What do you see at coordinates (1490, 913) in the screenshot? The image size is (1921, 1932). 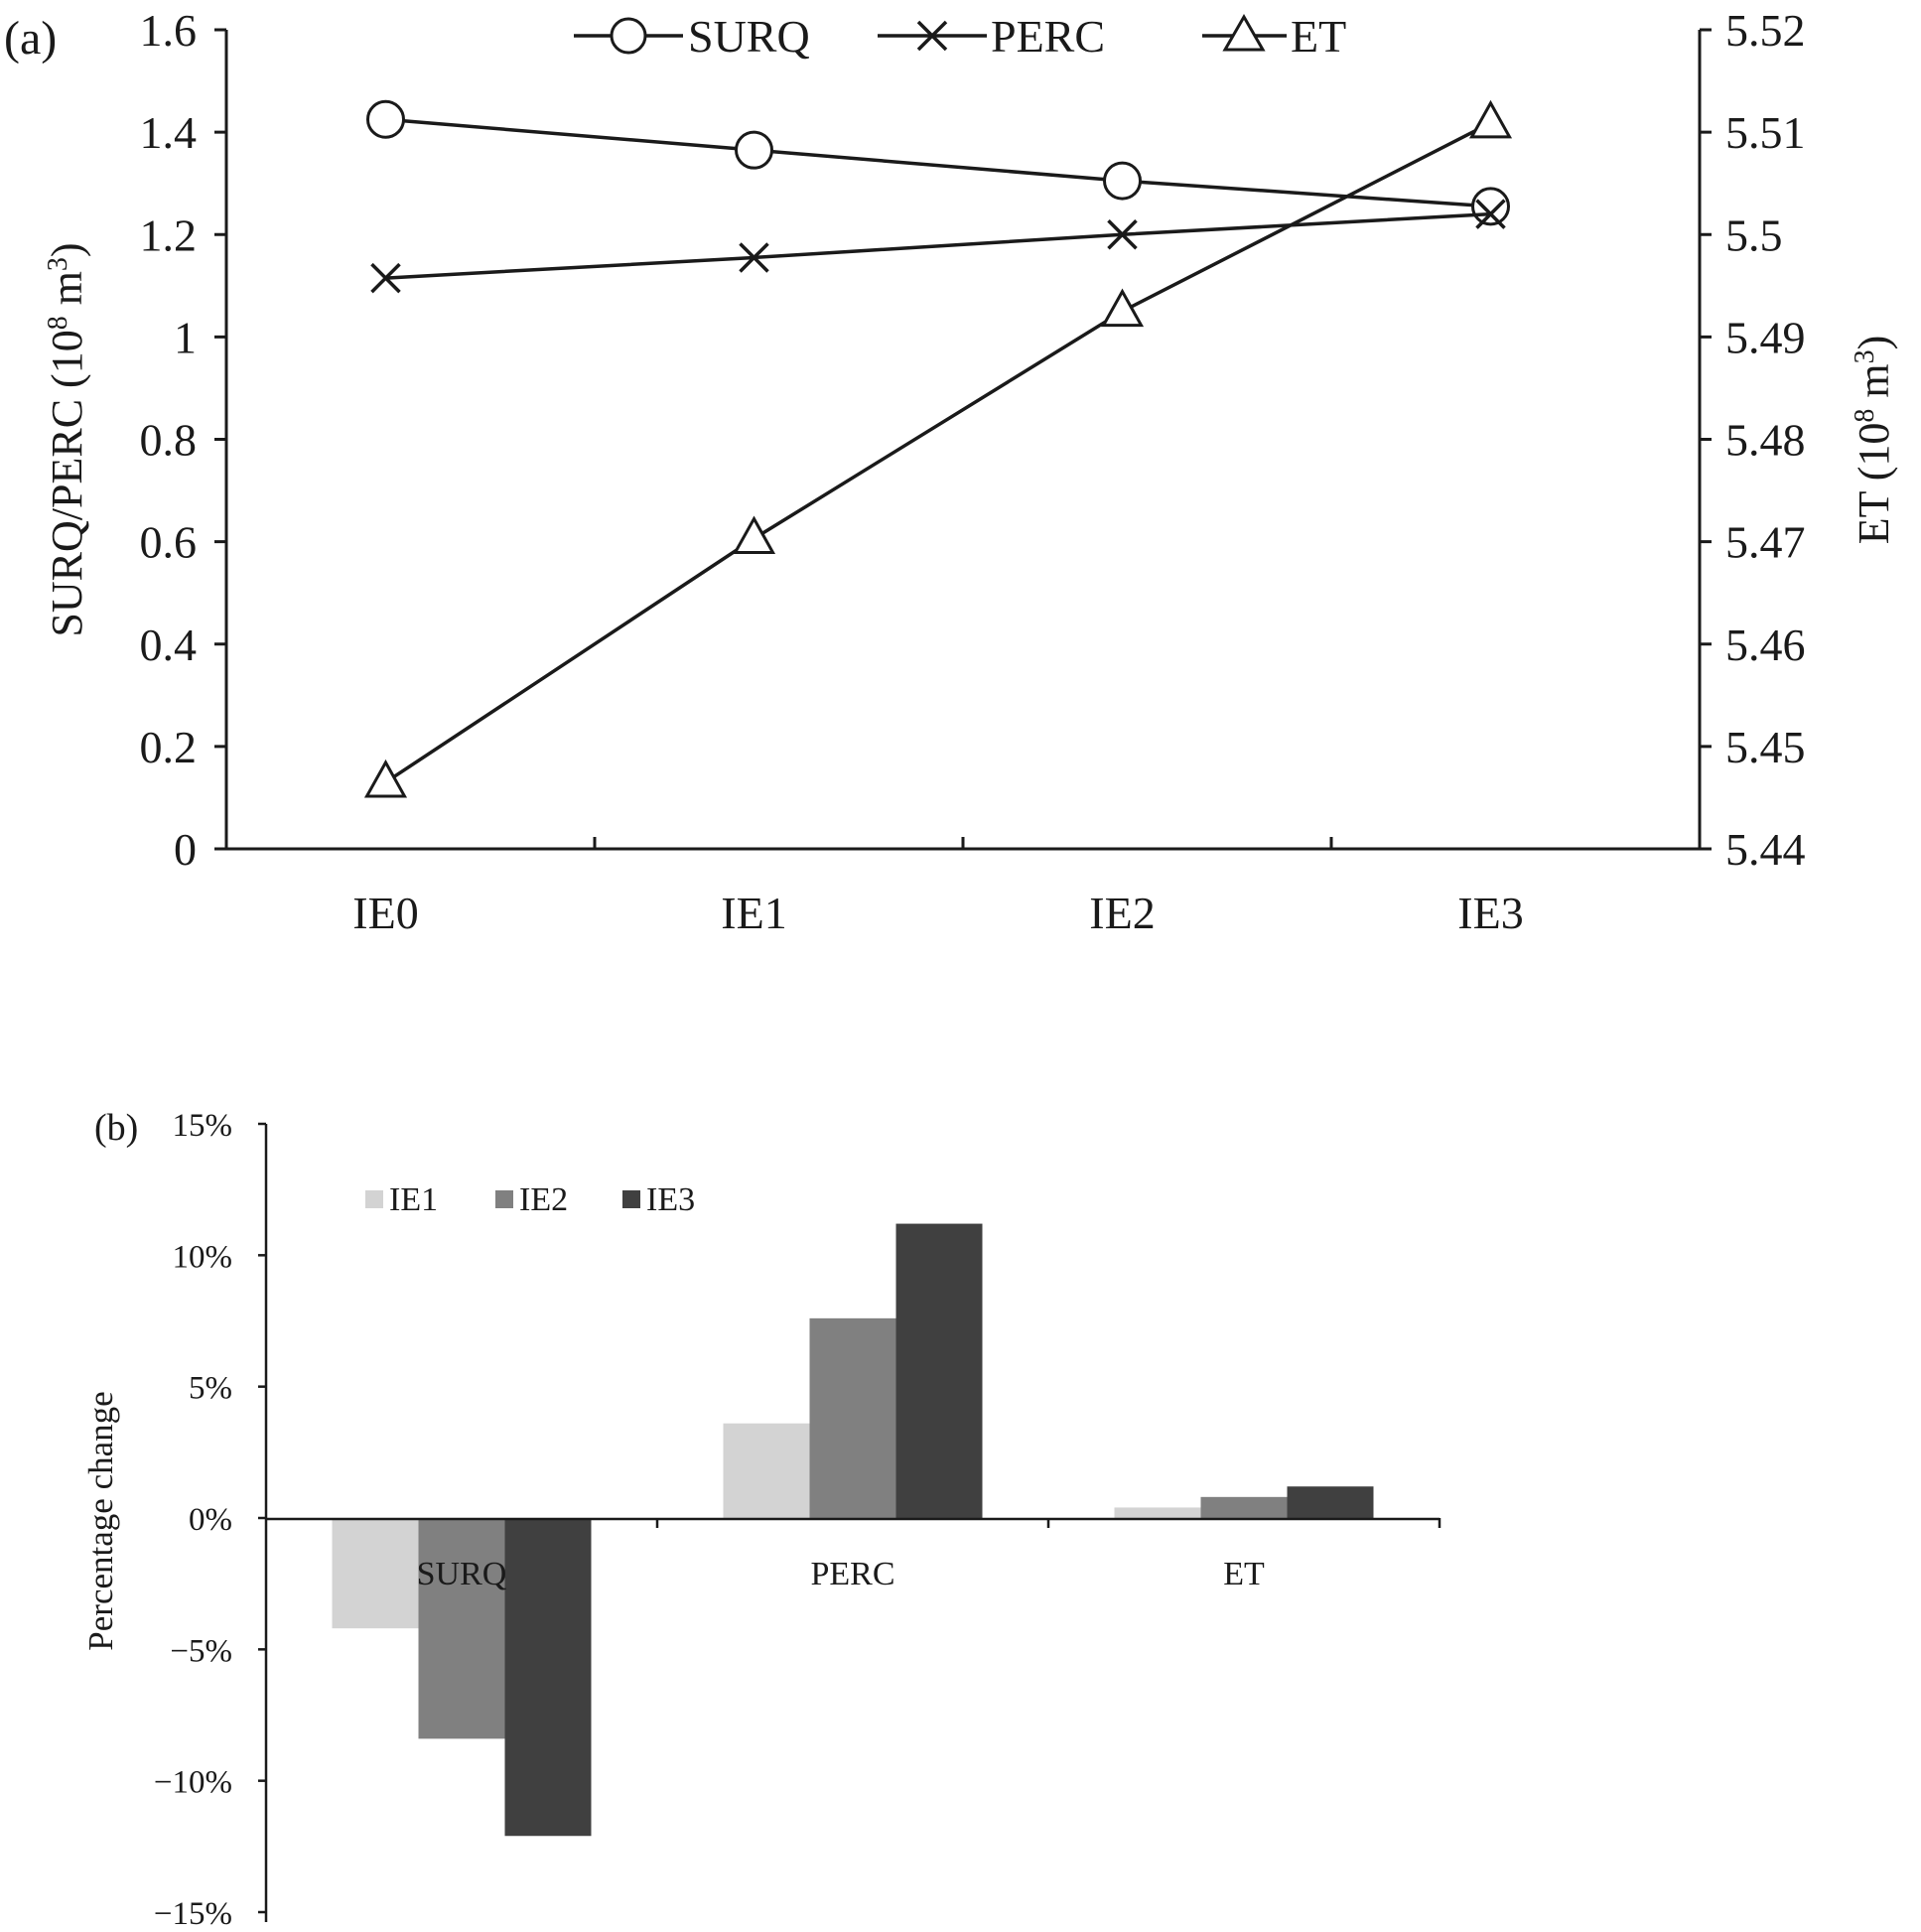 I see `x-tick-label: IE3` at bounding box center [1490, 913].